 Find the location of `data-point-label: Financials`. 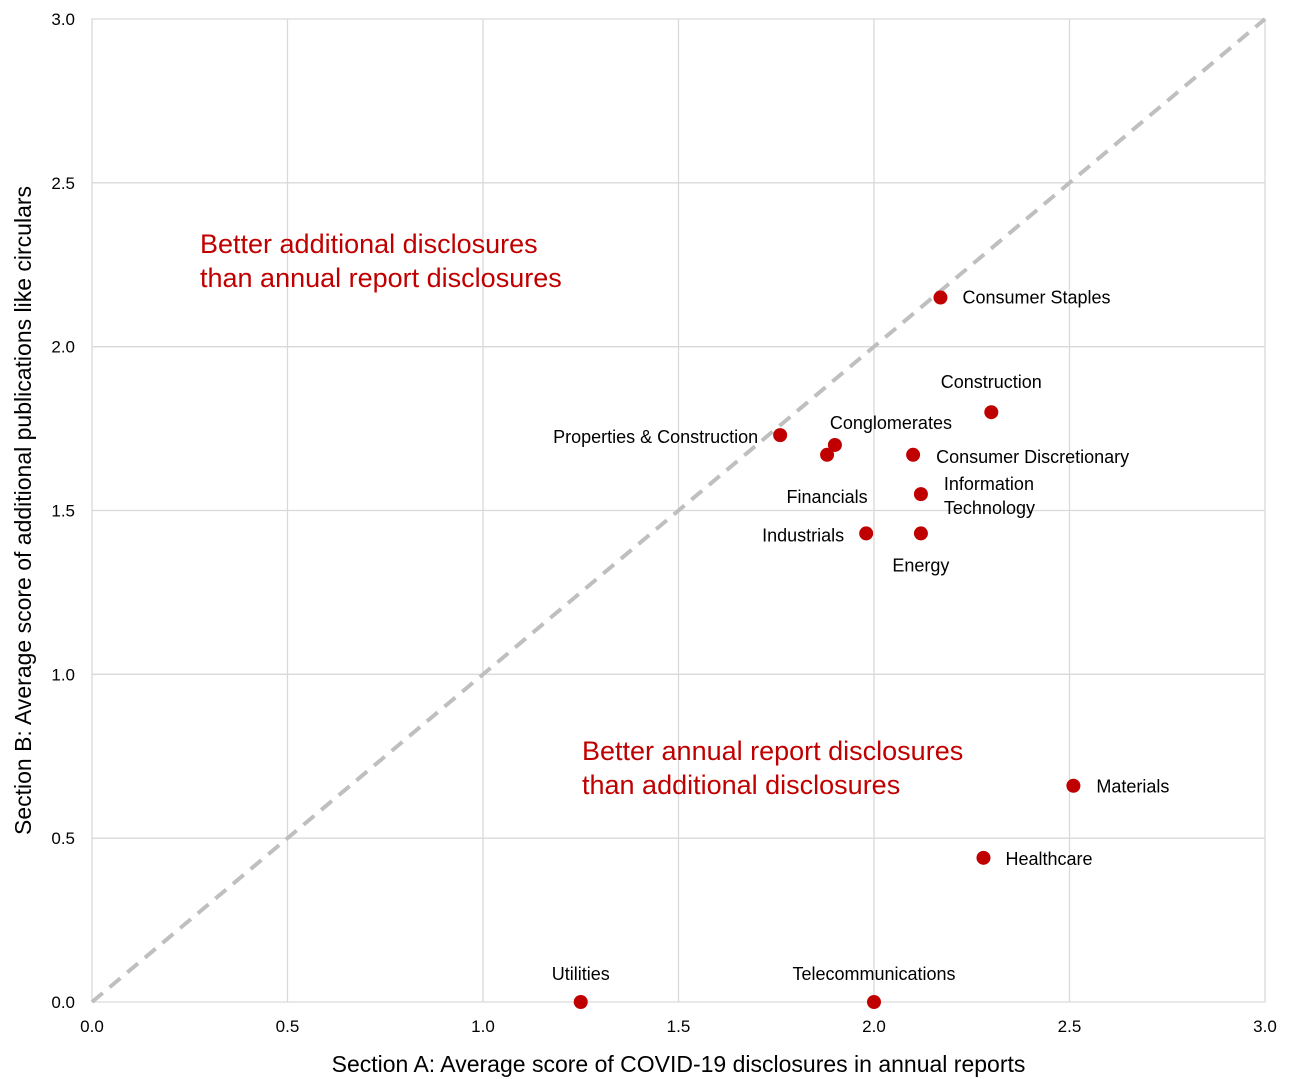

data-point-label: Financials is located at coordinates (827, 497).